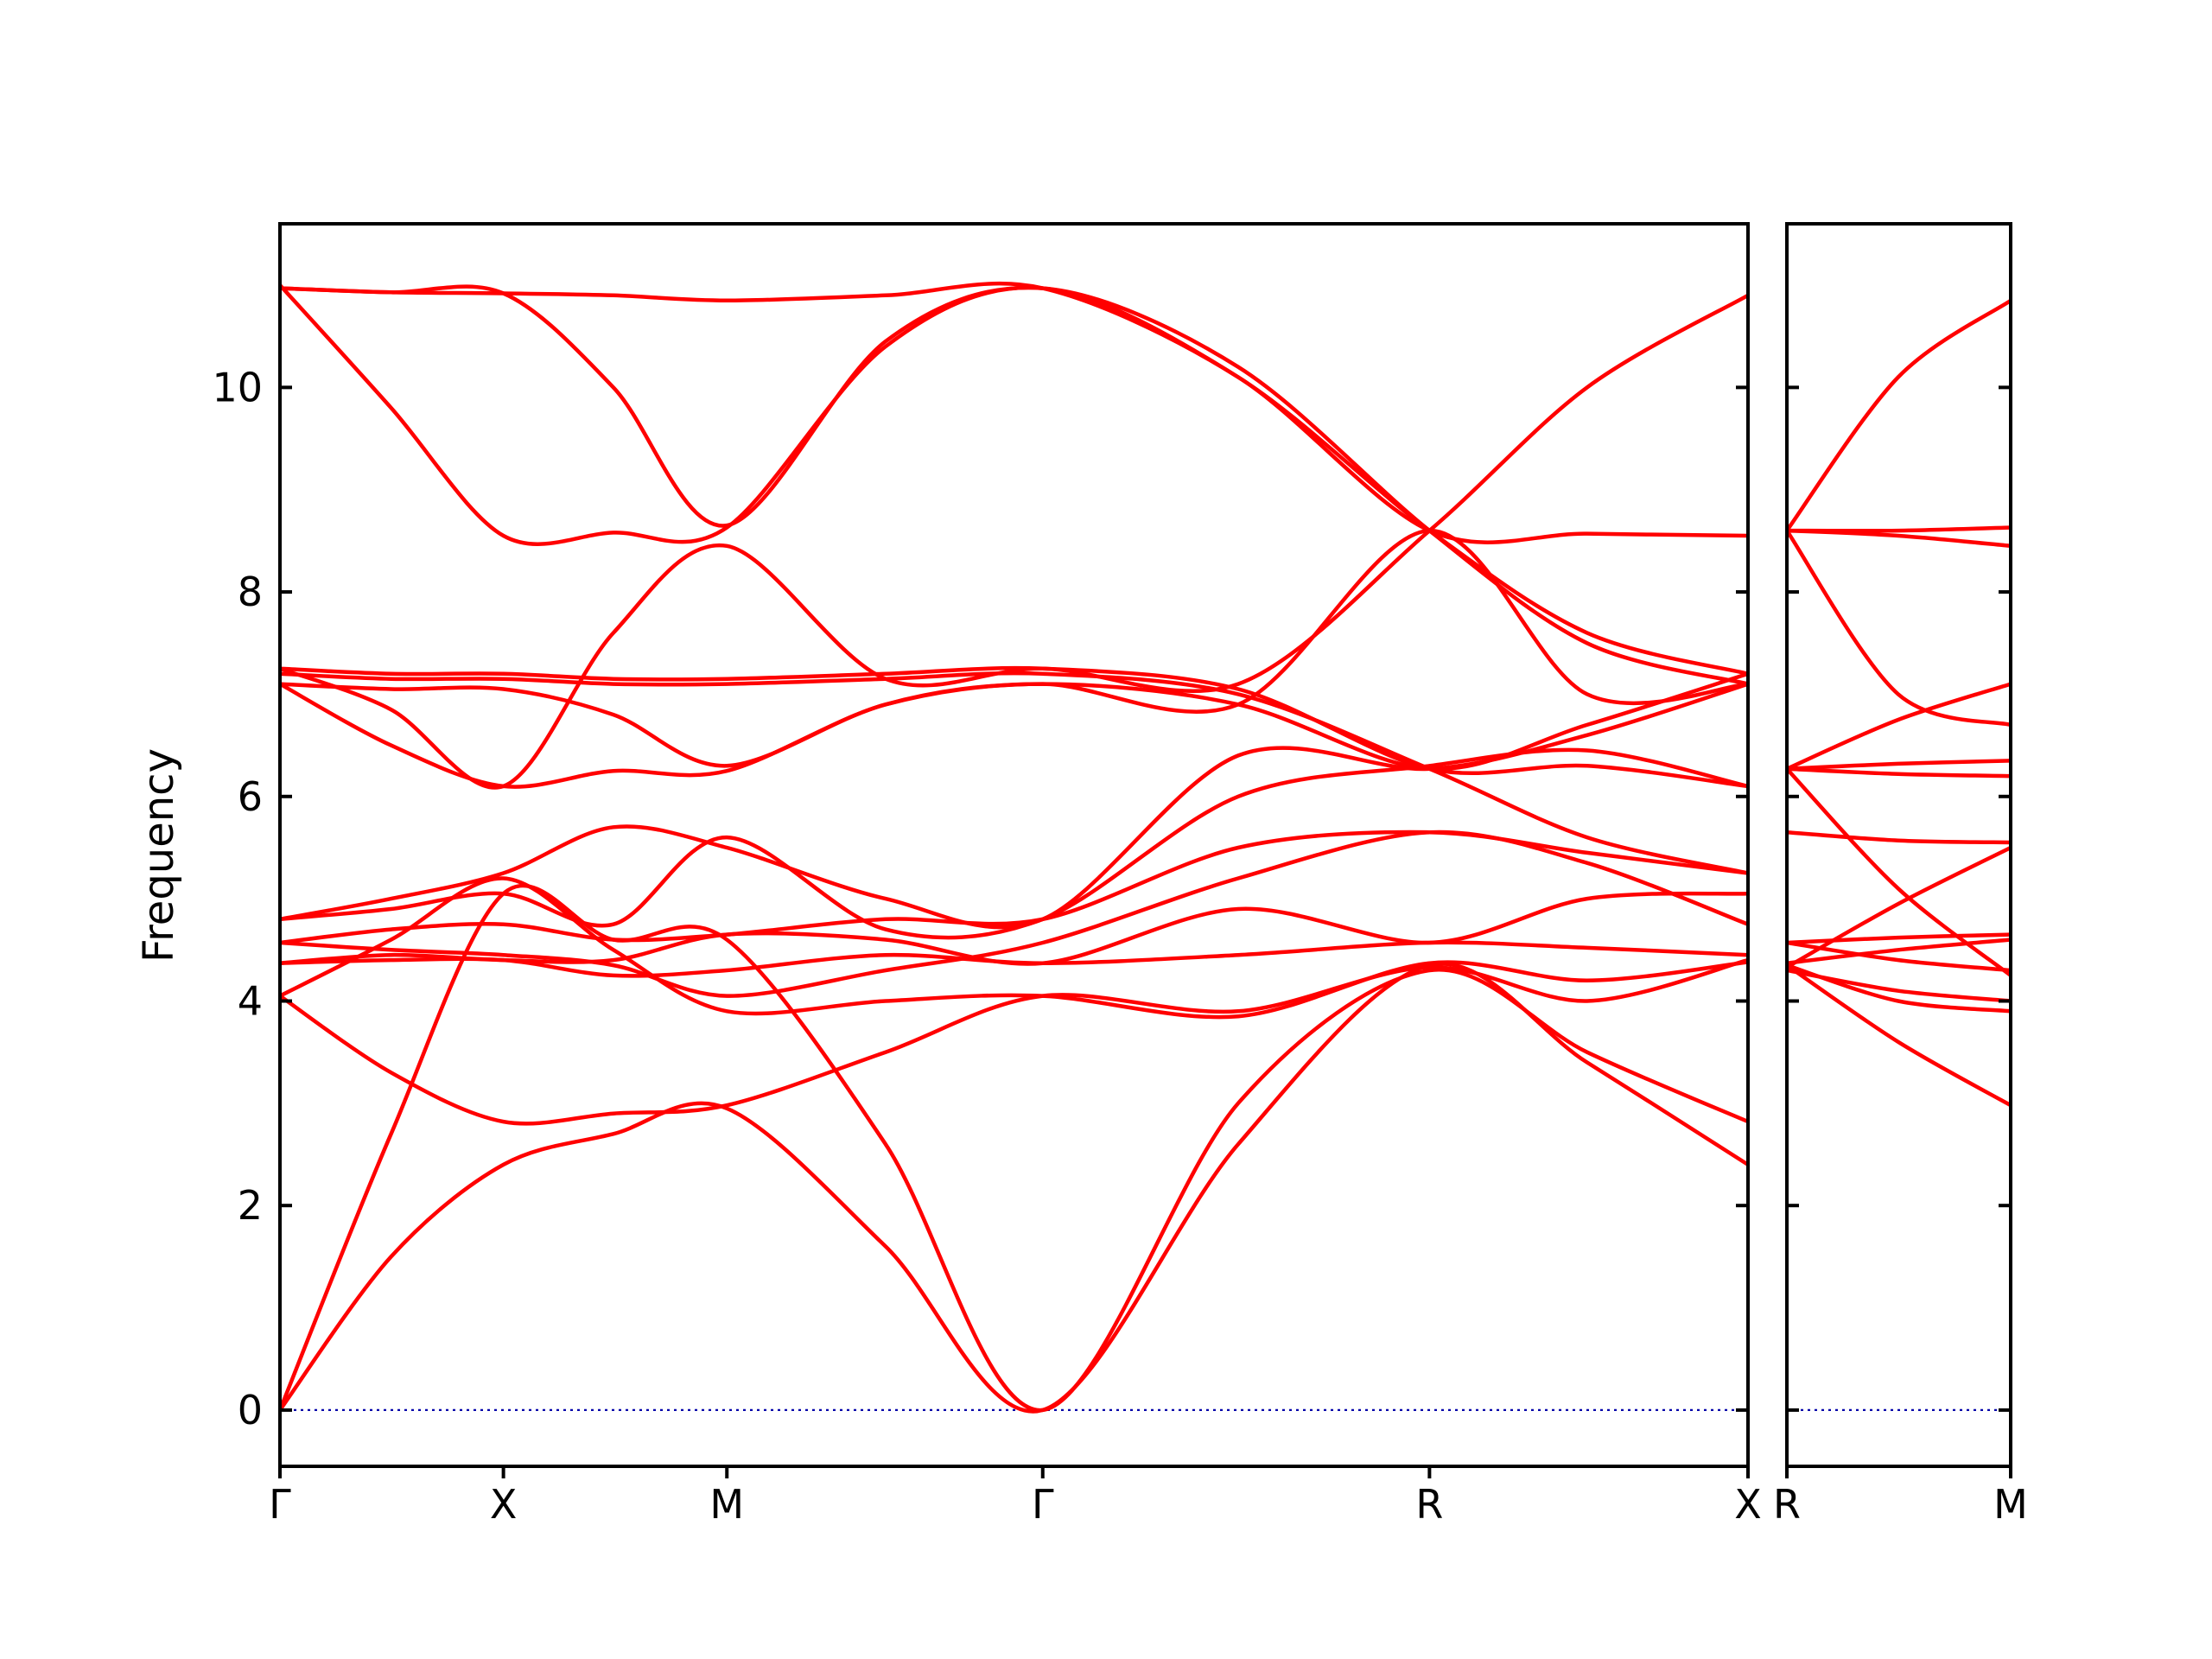  Describe the element at coordinates (250, 592) in the screenshot. I see `y-tick-label: 8` at that location.